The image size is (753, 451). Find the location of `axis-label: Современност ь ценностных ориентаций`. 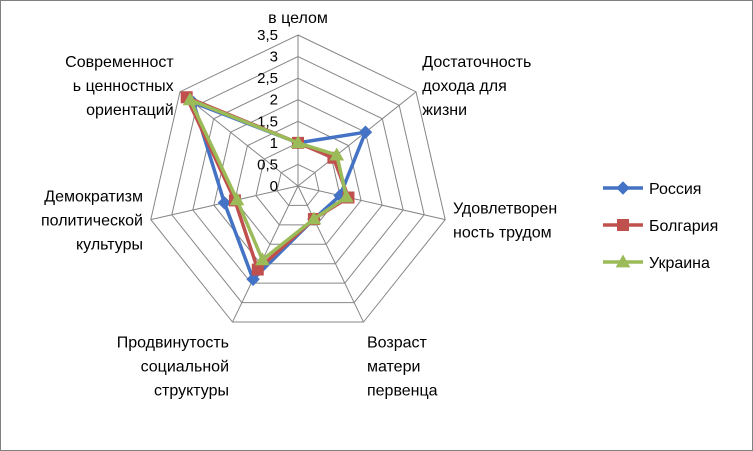

axis-label: Современност ь ценностных ориентаций is located at coordinates (119, 86).